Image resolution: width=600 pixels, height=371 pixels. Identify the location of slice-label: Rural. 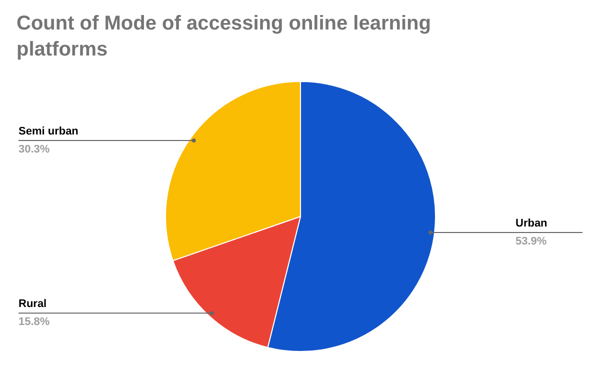
(32, 304).